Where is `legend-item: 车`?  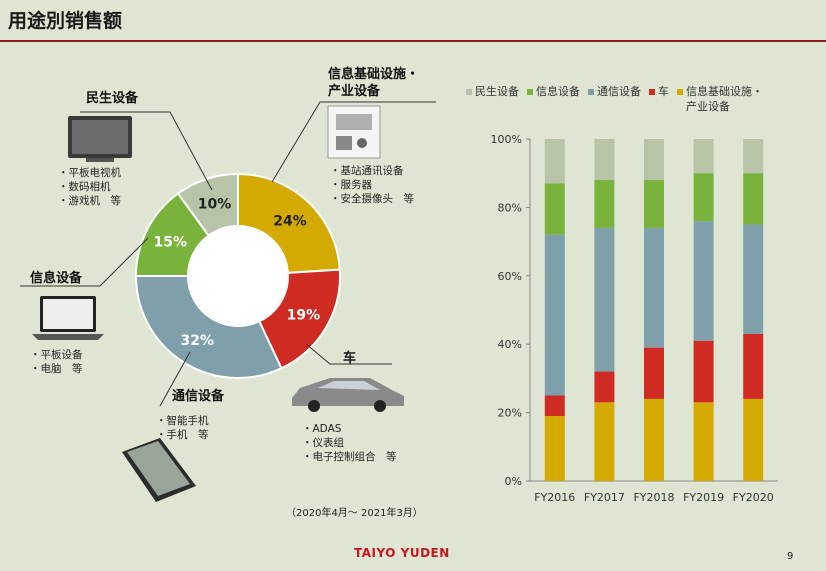 legend-item: 车 is located at coordinates (659, 91).